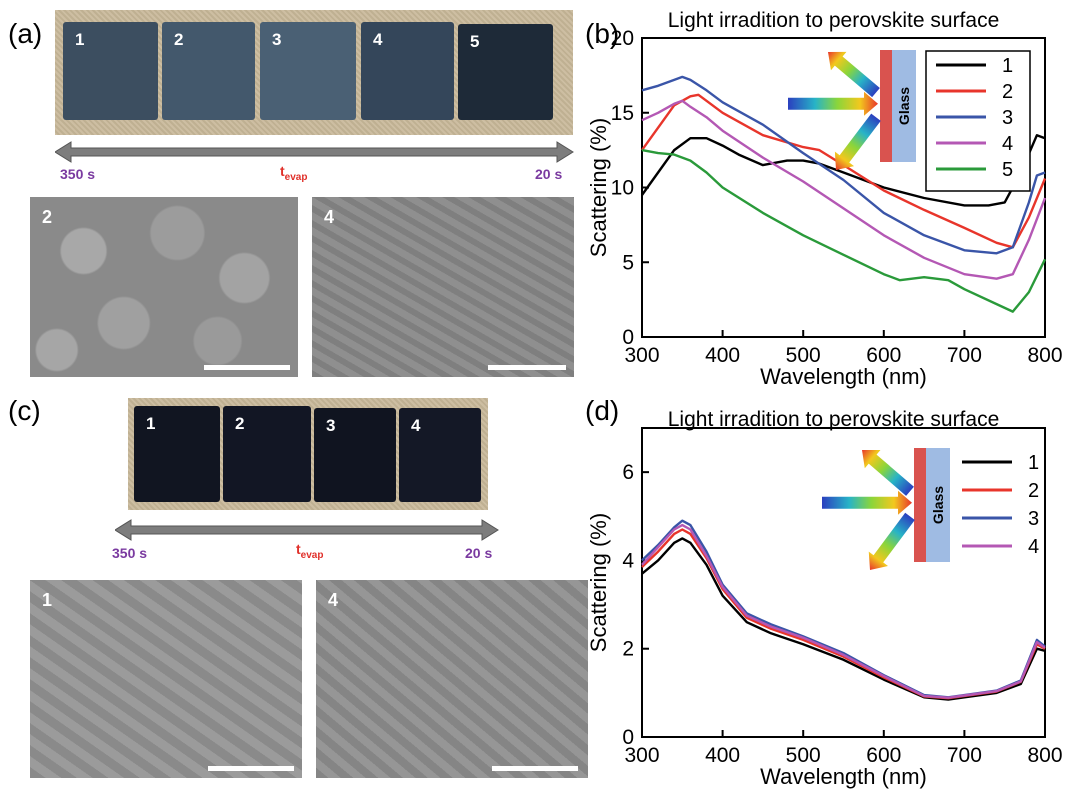 The image size is (1070, 793). Describe the element at coordinates (1007, 92) in the screenshot. I see `legend-label: 2` at that location.